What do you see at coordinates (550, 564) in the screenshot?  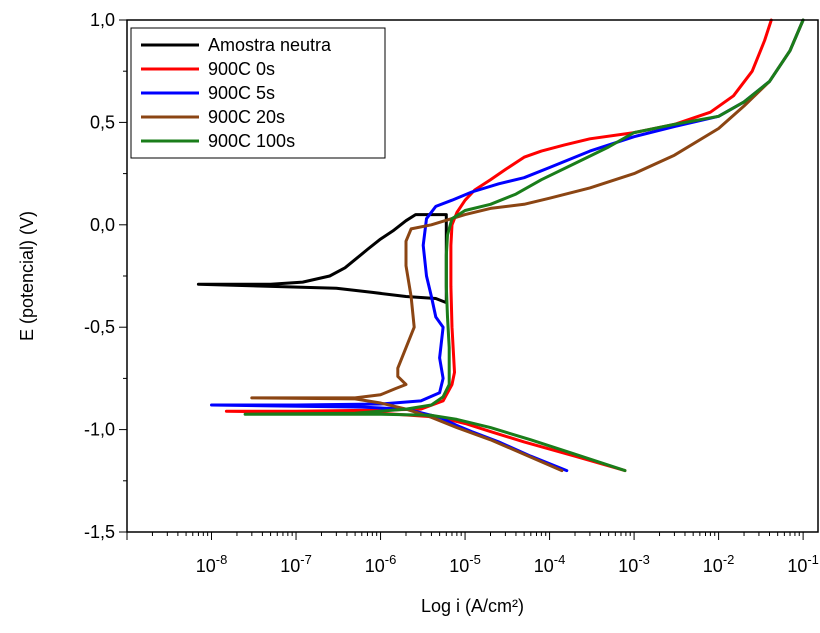 I see `x-tick-label: 10⁻⁴` at bounding box center [550, 564].